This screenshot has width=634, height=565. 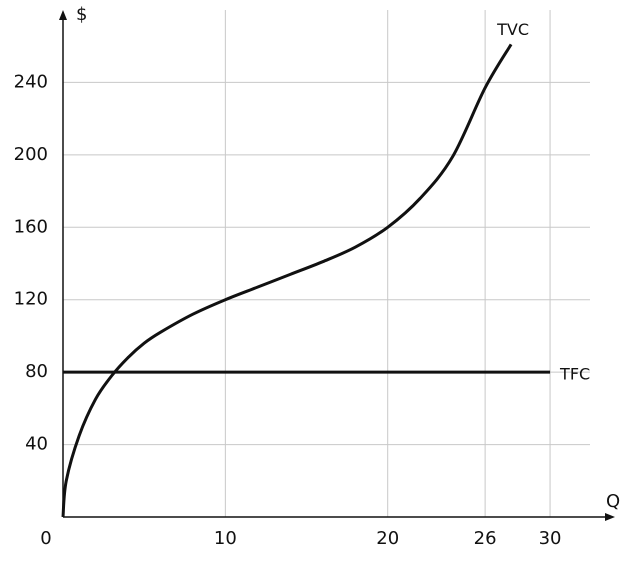 What do you see at coordinates (550, 538) in the screenshot?
I see `x-tick-label: 30` at bounding box center [550, 538].